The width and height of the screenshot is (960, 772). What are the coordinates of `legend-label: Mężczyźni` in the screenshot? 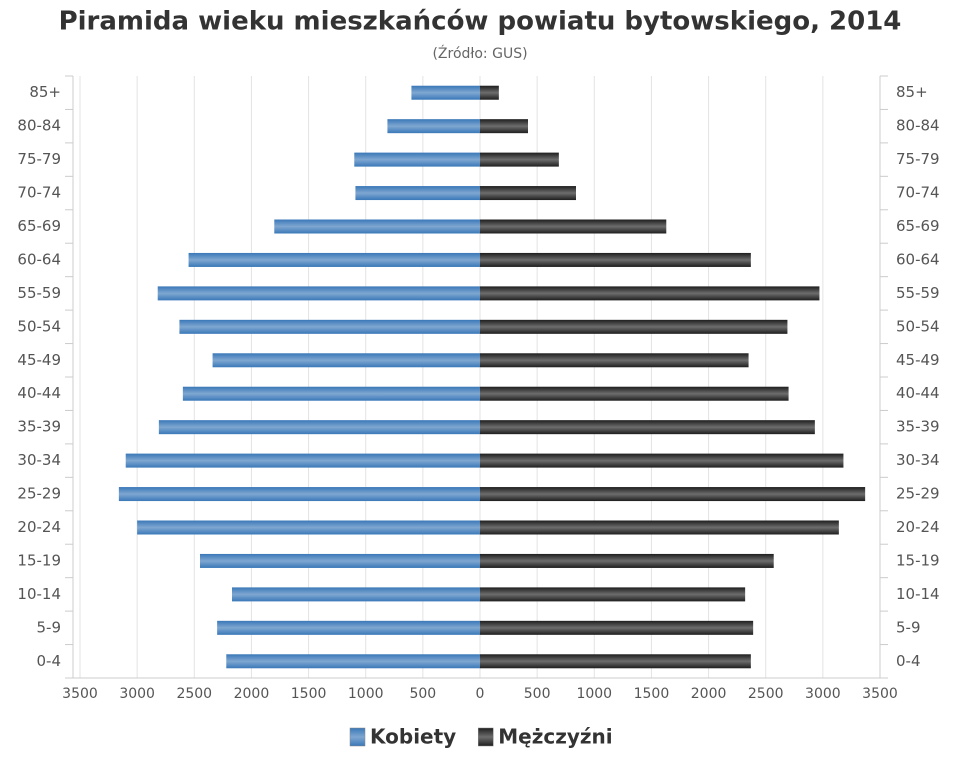 It's located at (555, 737).